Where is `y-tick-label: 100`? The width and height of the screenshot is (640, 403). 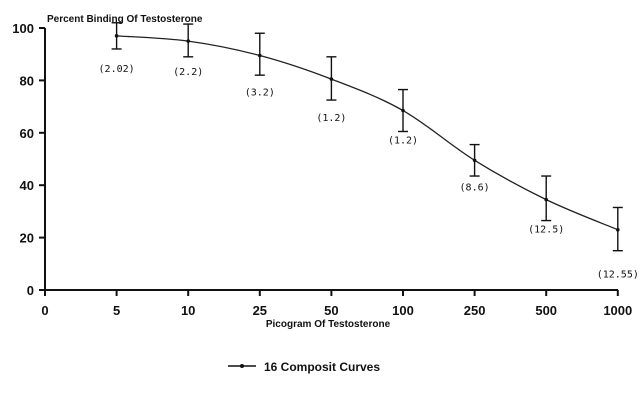 y-tick-label: 100 is located at coordinates (23, 28).